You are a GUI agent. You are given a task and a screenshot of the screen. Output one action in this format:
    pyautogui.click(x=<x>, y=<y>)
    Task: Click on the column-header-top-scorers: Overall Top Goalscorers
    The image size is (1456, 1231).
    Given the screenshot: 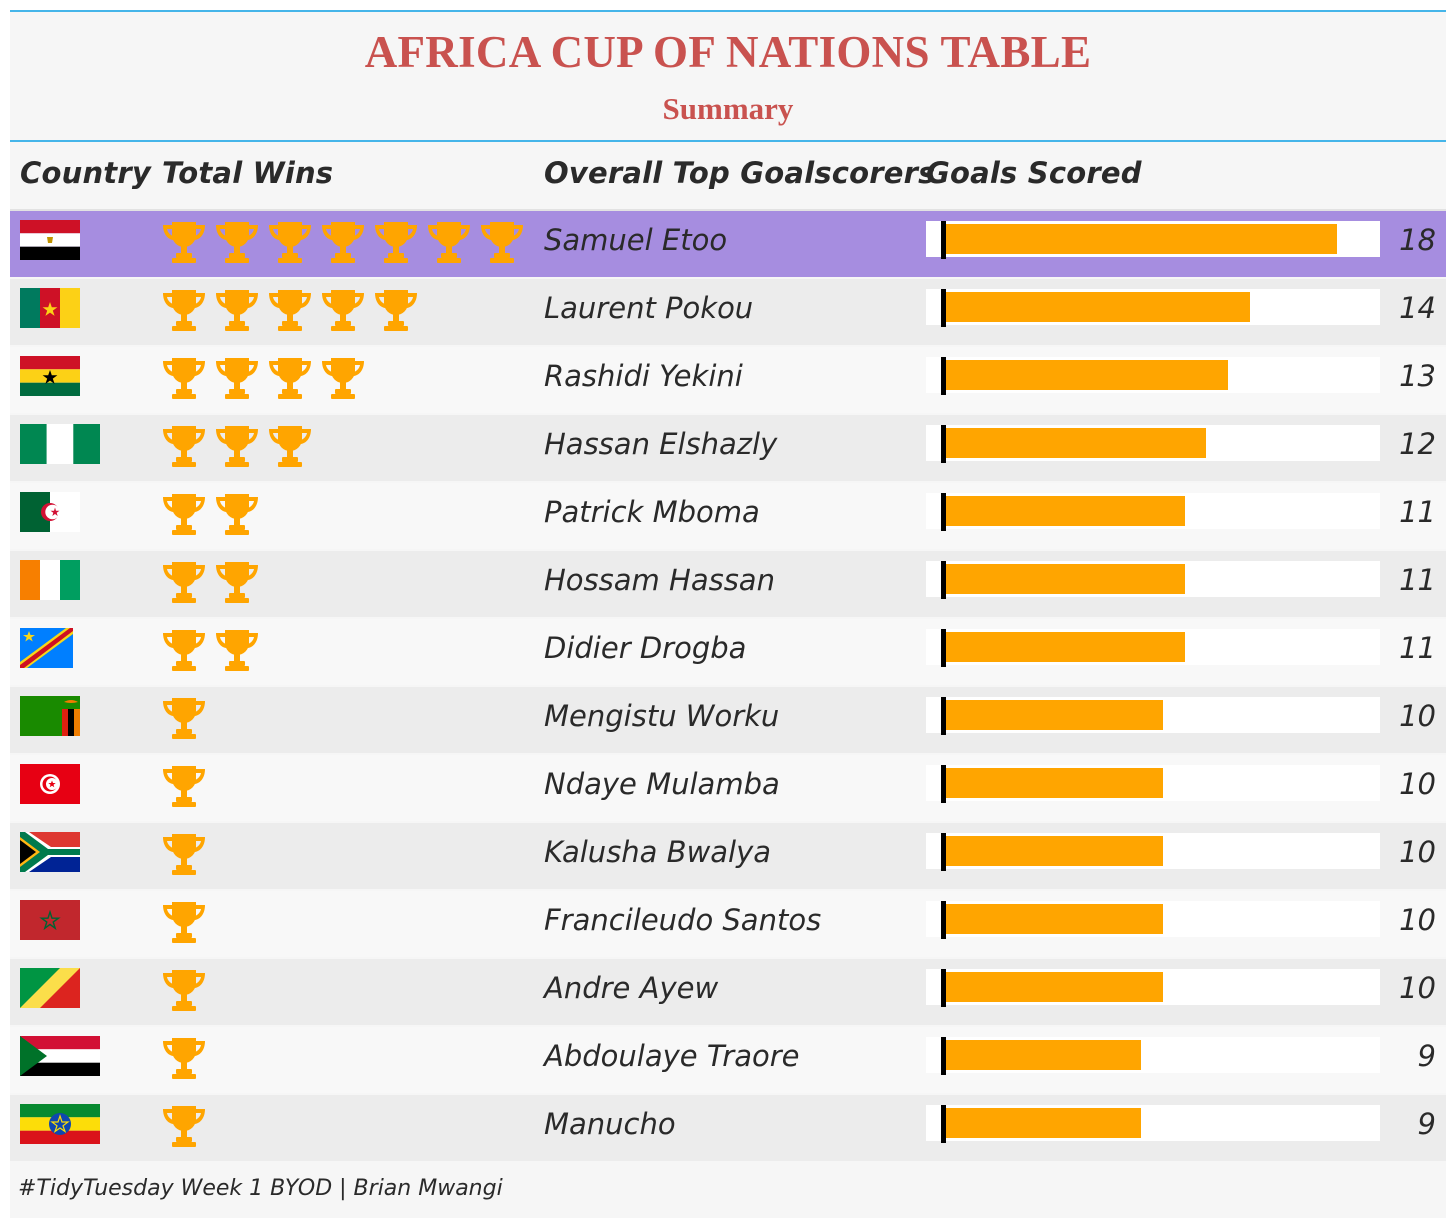 What is the action you would take?
    pyautogui.click(x=740, y=173)
    